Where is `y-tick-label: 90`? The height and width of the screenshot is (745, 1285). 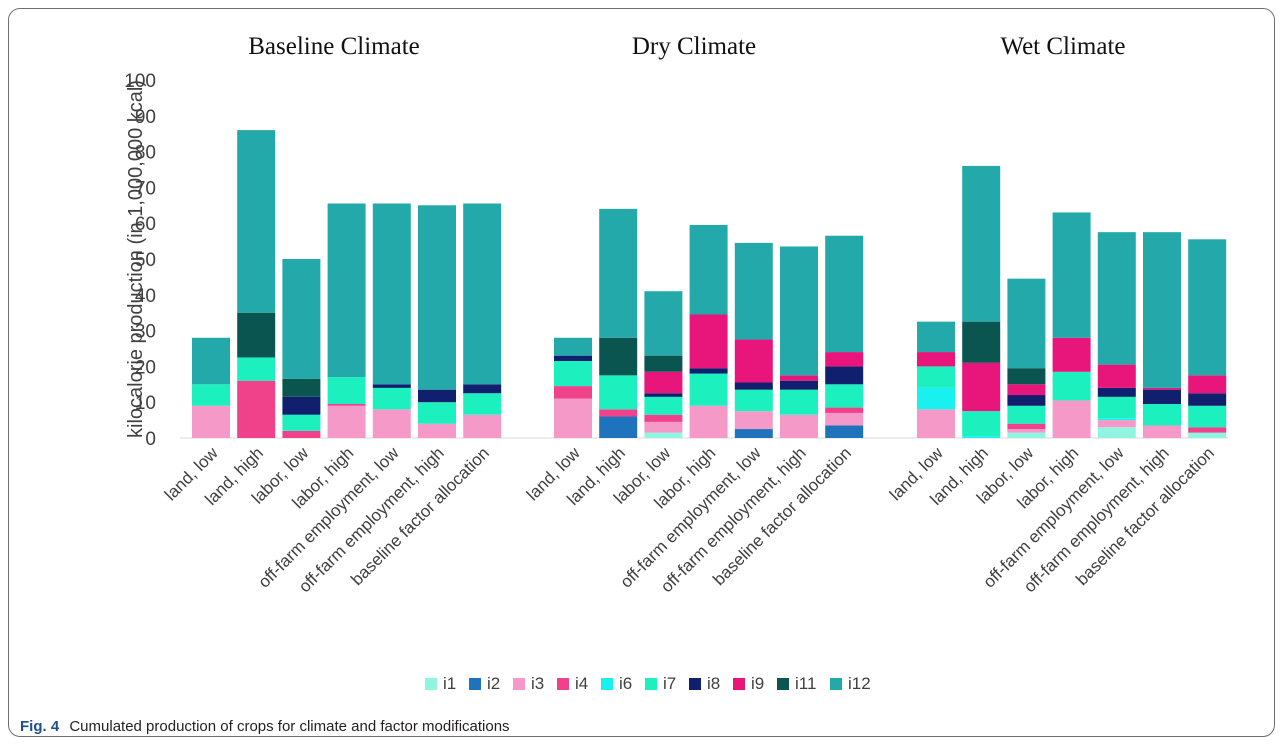 y-tick-label: 90 is located at coordinates (145, 117).